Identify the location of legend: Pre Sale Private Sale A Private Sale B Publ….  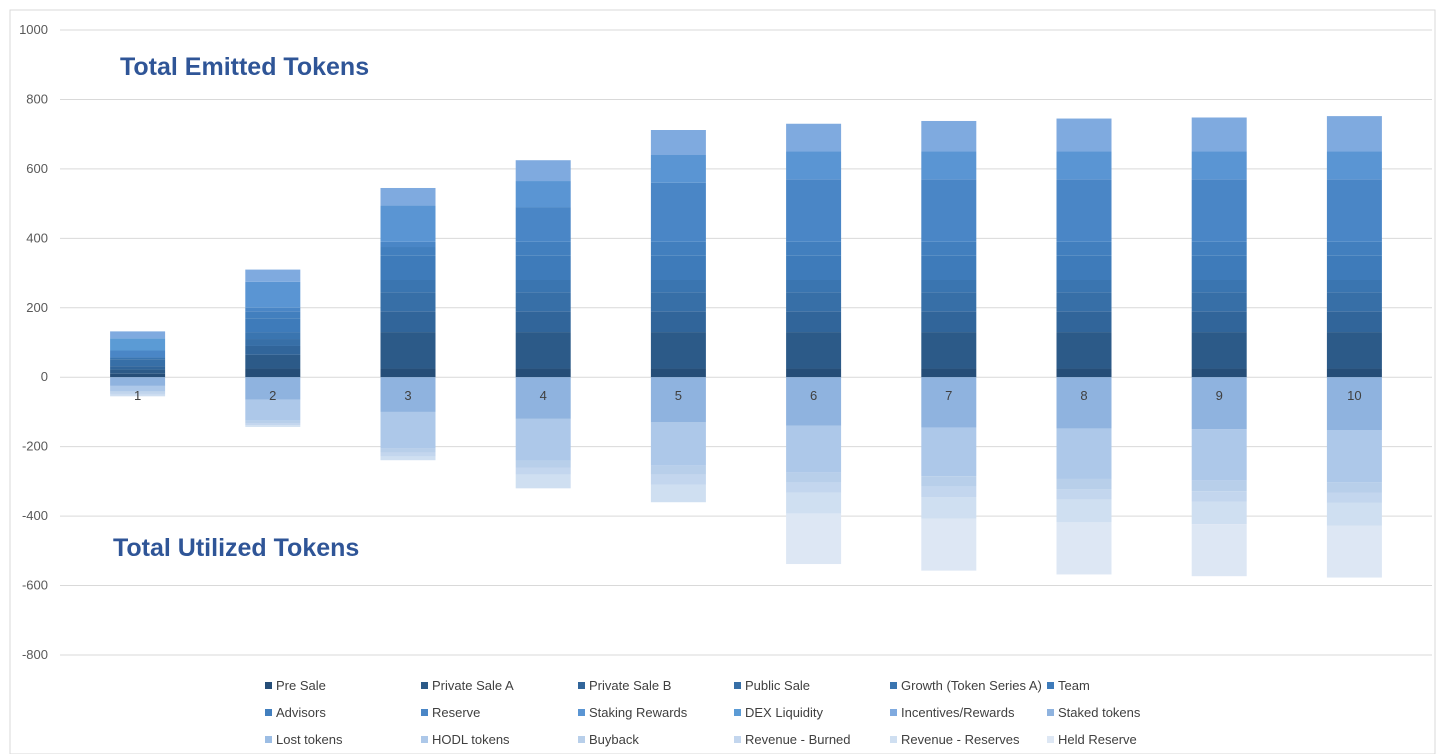
(703, 712).